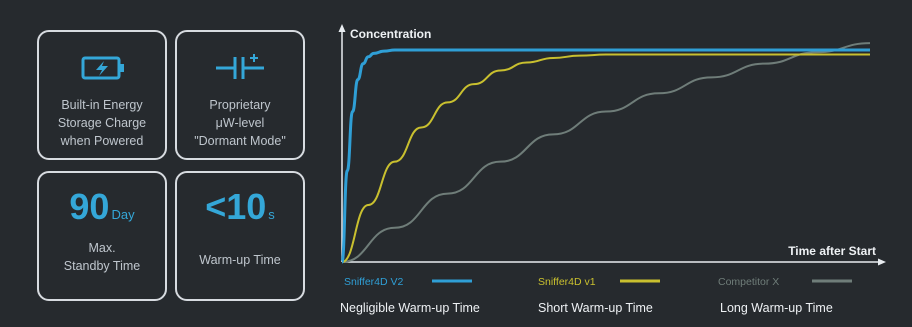  What do you see at coordinates (240, 236) in the screenshot?
I see `feature-card-warmup-time: <10 s Warm-up Time` at bounding box center [240, 236].